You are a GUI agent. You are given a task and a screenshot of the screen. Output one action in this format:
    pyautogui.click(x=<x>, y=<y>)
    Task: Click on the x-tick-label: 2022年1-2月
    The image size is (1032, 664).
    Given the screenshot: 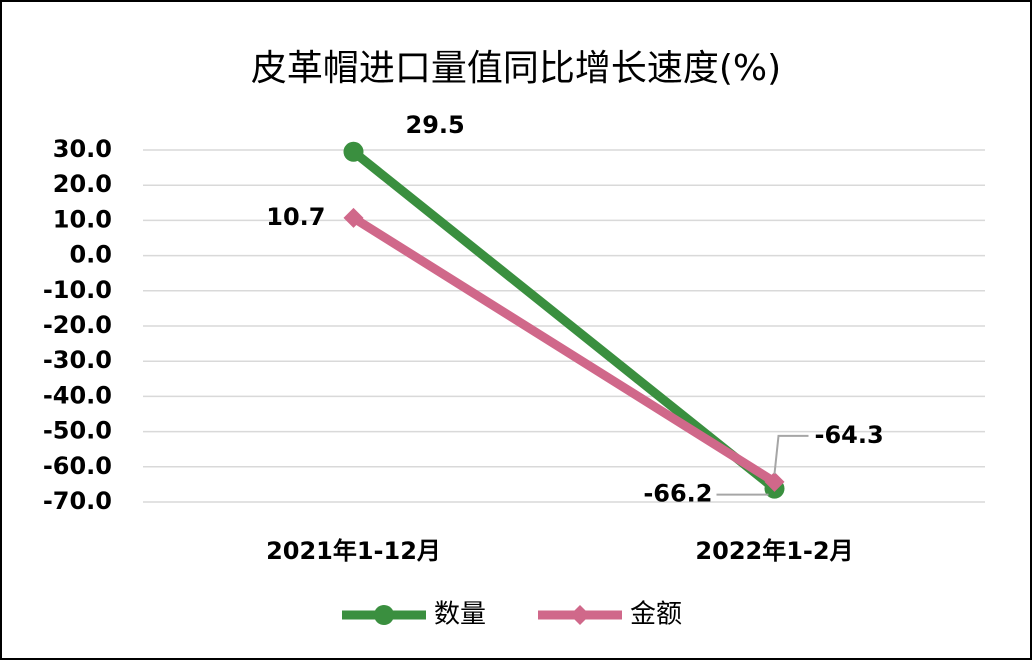 What is the action you would take?
    pyautogui.click(x=774, y=551)
    